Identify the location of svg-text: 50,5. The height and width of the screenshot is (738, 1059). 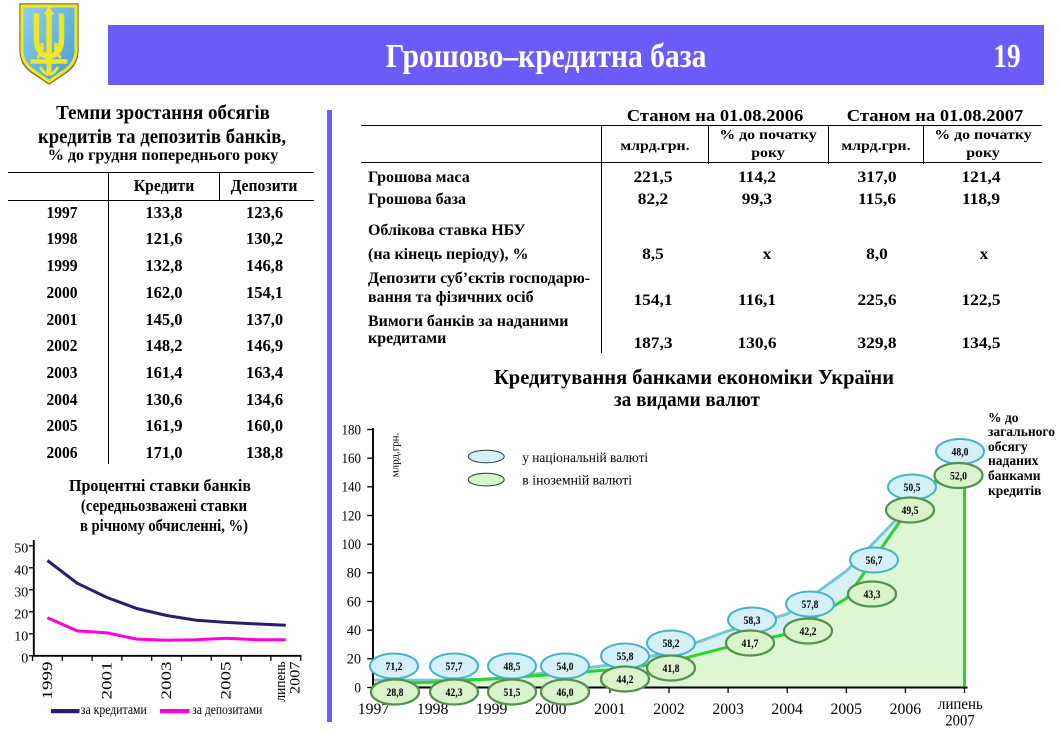
(912, 487).